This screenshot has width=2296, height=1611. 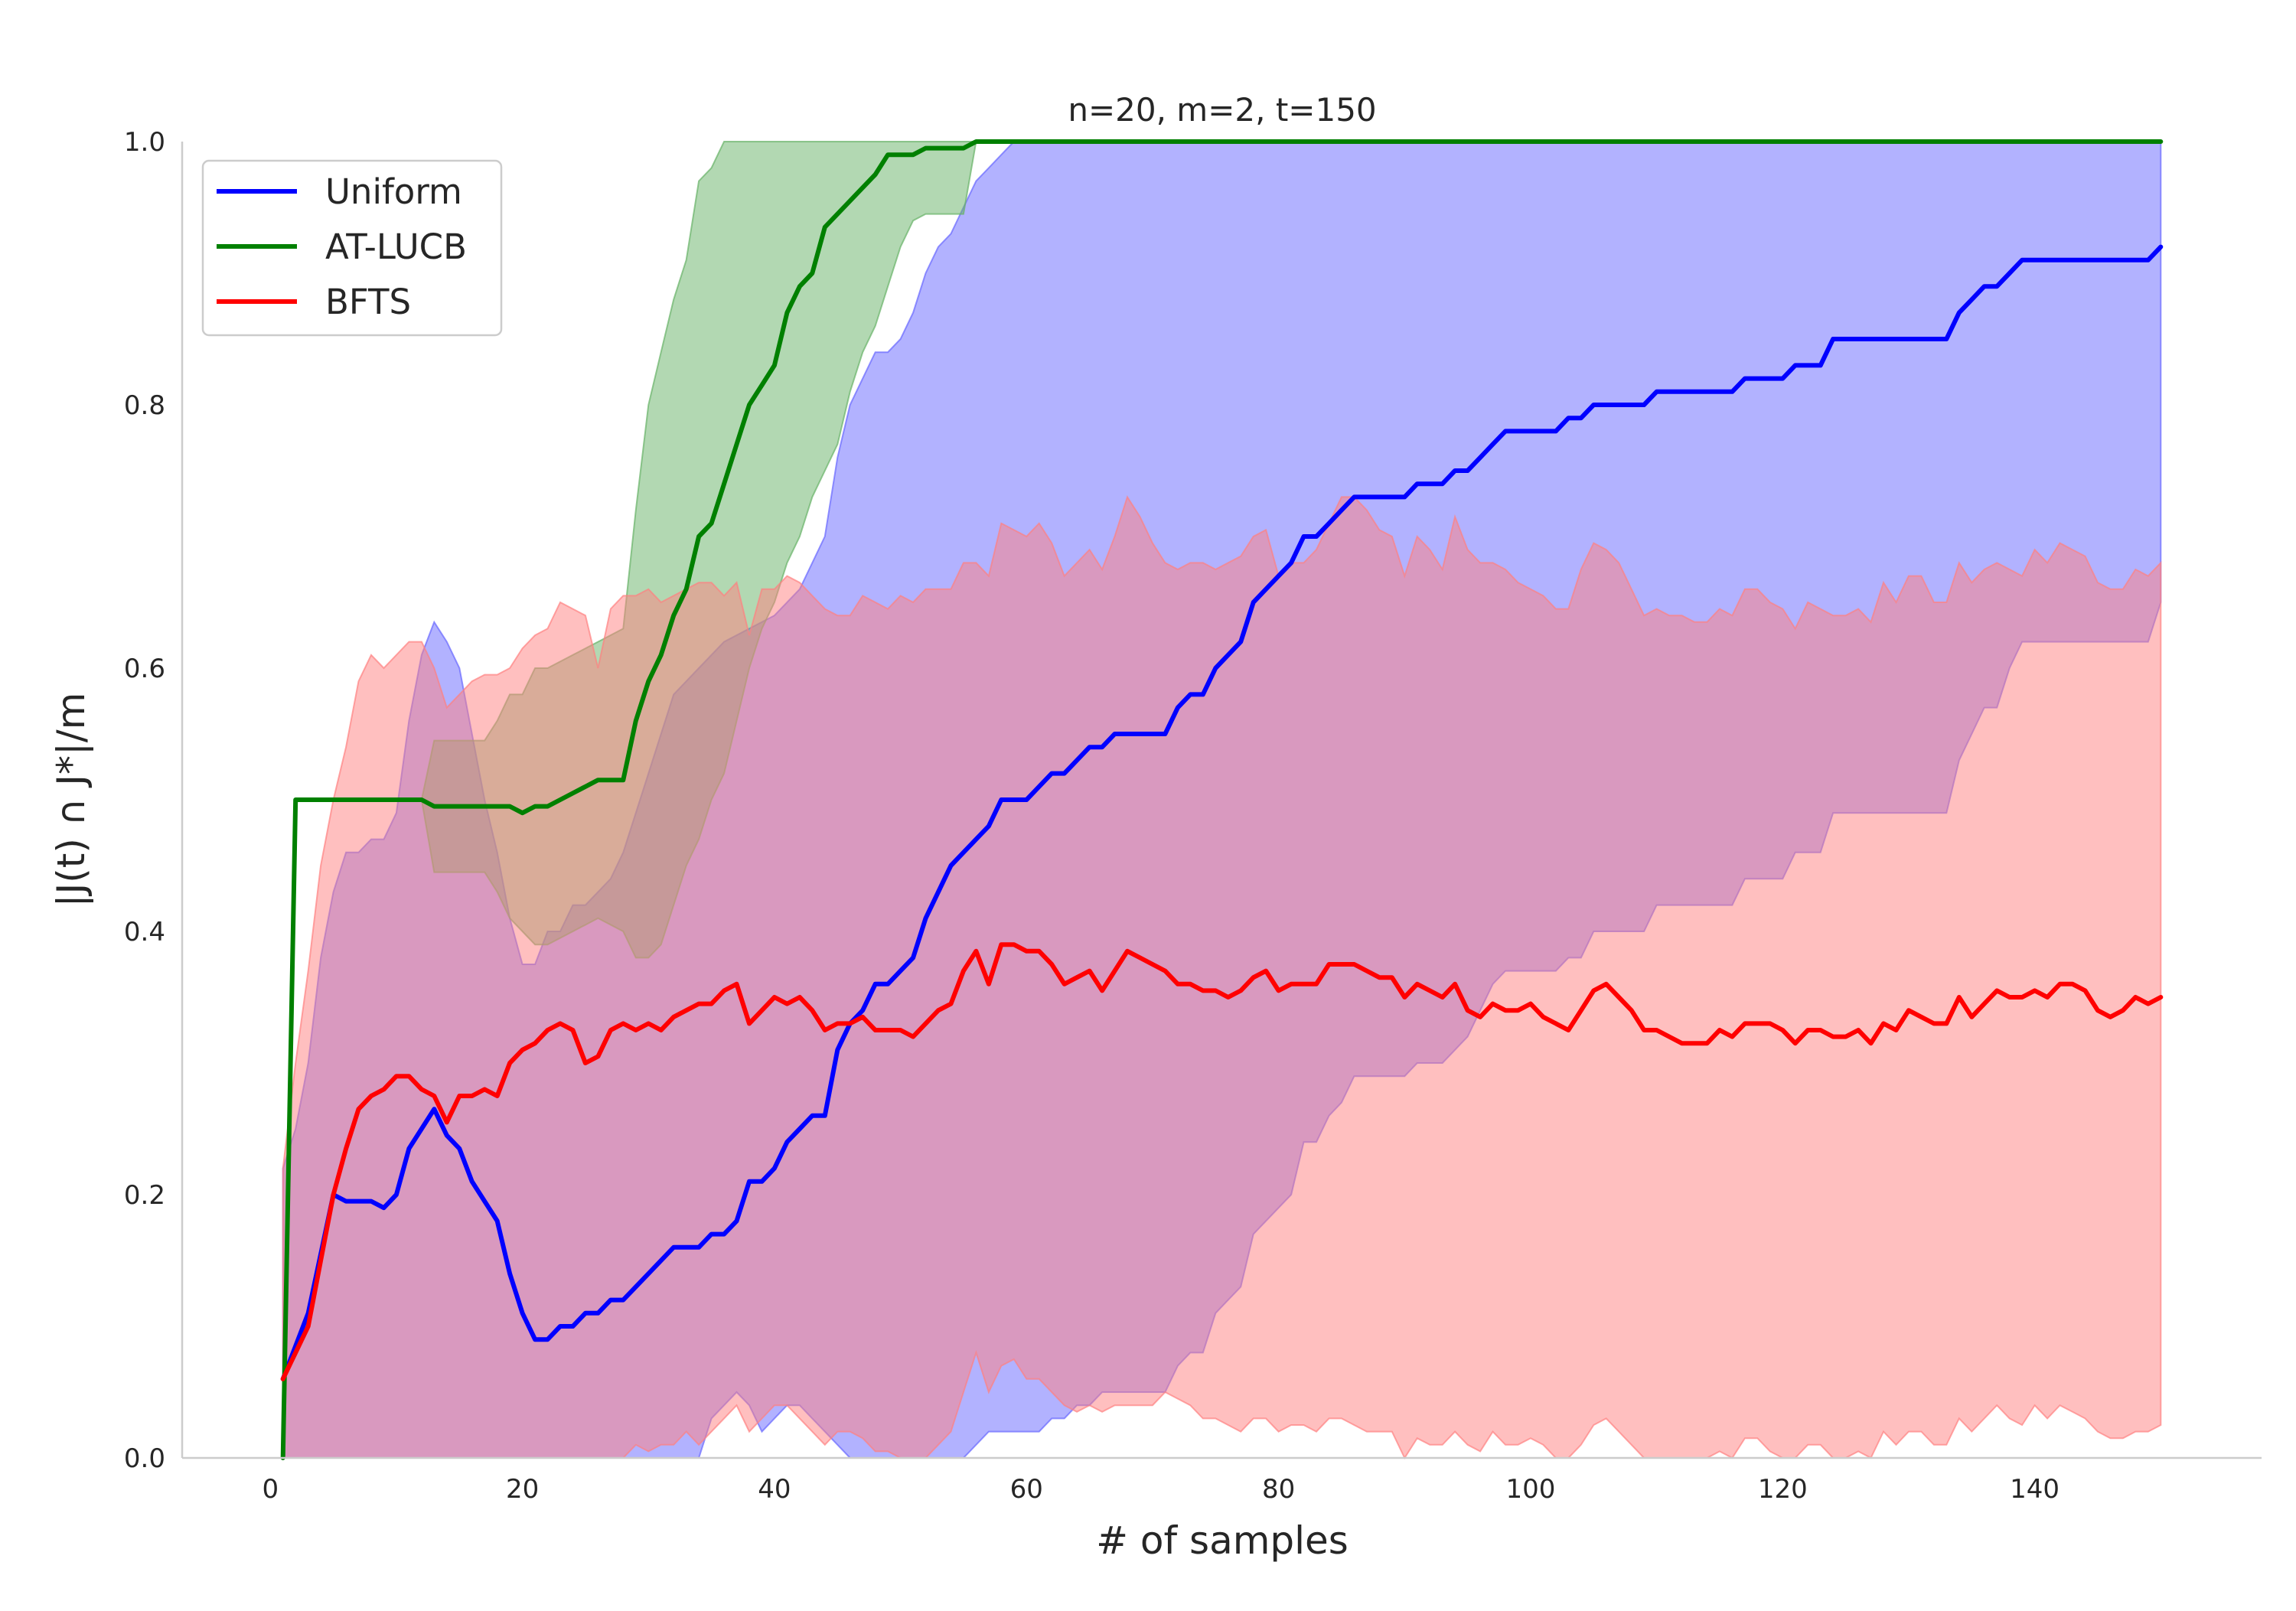 What do you see at coordinates (1278, 1489) in the screenshot?
I see `x-tick-label: 80` at bounding box center [1278, 1489].